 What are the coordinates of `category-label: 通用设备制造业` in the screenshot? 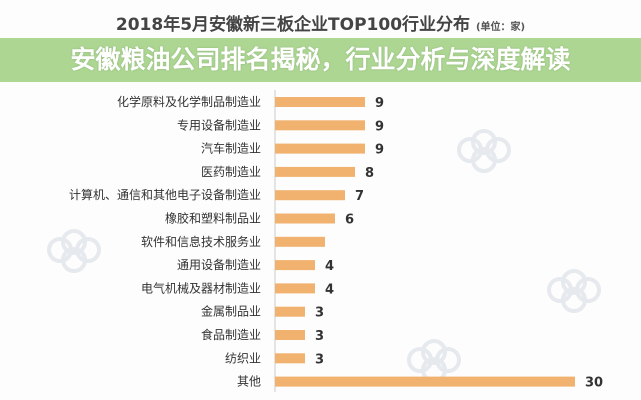 It's located at (219, 265).